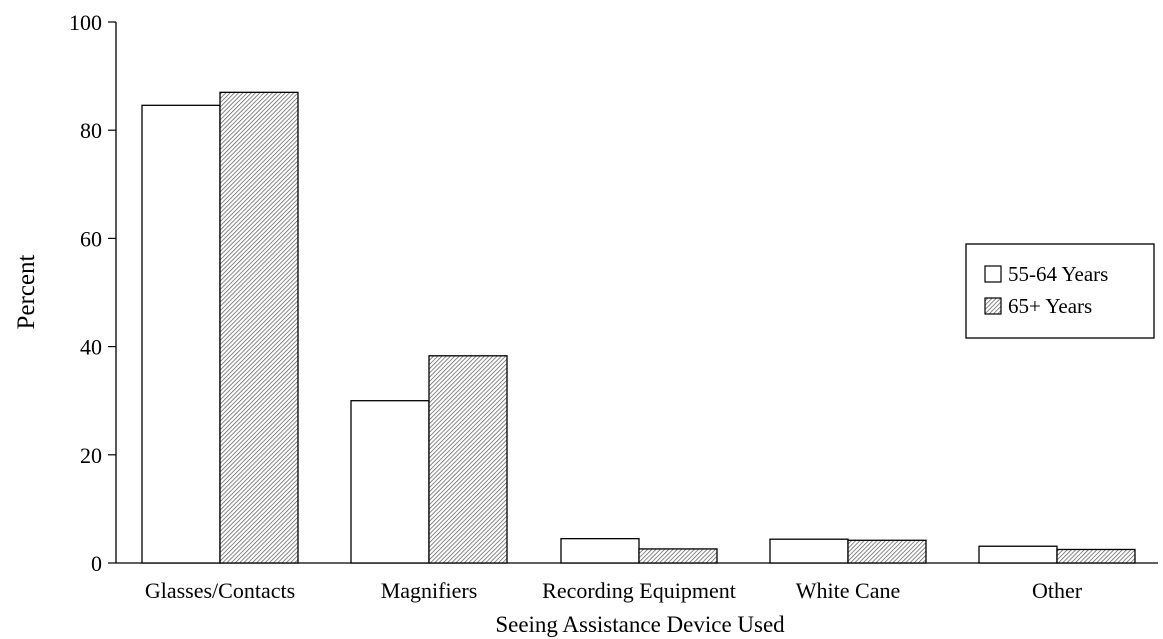 The width and height of the screenshot is (1163, 639). Describe the element at coordinates (887, 551) in the screenshot. I see `bar-65plus-white-cane` at that location.